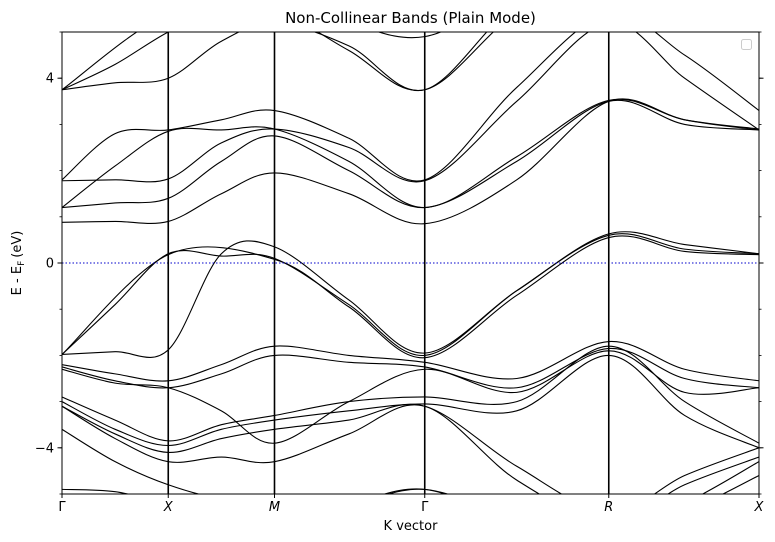 This screenshot has height=542, width=775. What do you see at coordinates (50, 264) in the screenshot?
I see `y-tick-label-2: 0` at bounding box center [50, 264].